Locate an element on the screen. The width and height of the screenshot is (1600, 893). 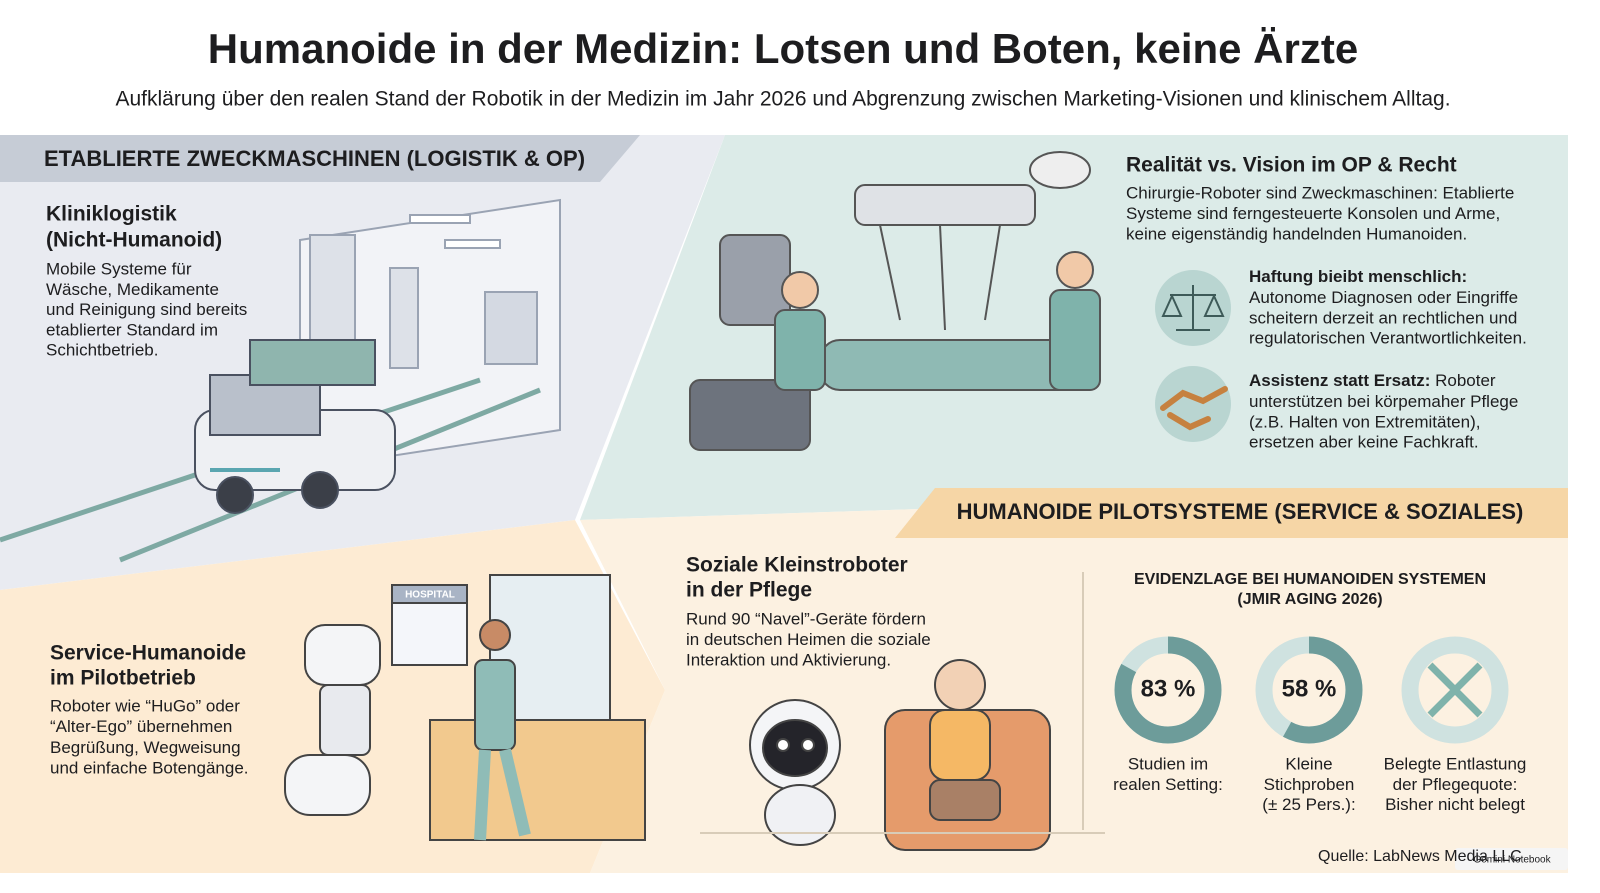
donut-track is located at coordinates (1455, 690).